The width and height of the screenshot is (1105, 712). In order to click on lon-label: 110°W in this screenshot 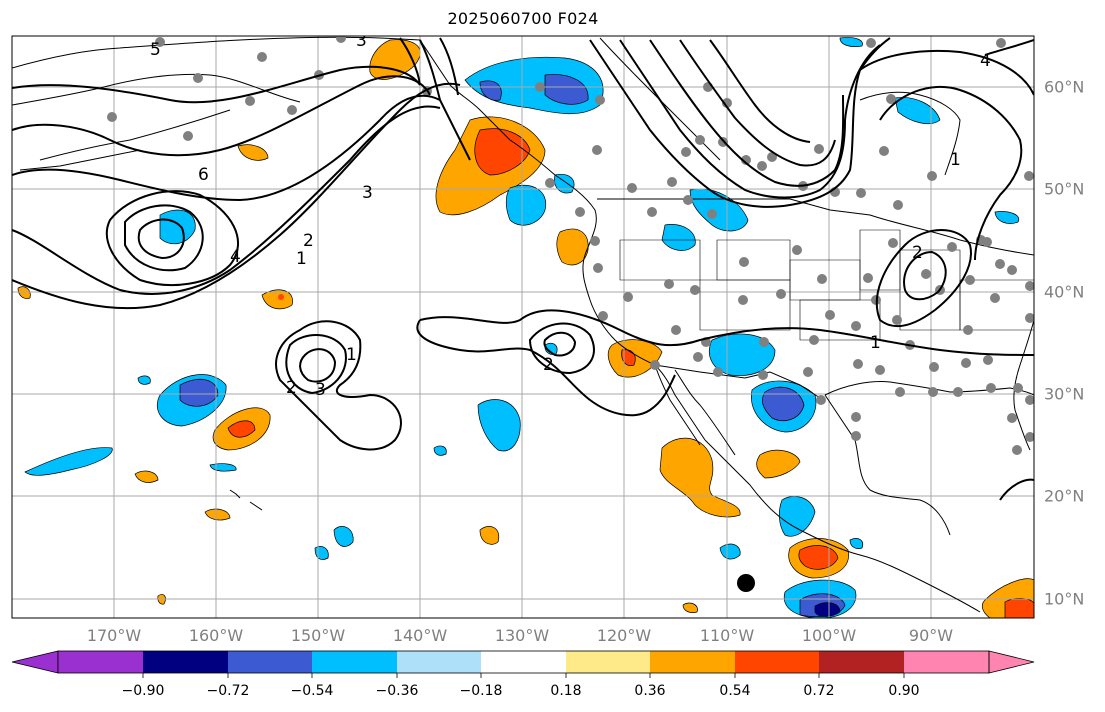, I will do `click(727, 635)`.